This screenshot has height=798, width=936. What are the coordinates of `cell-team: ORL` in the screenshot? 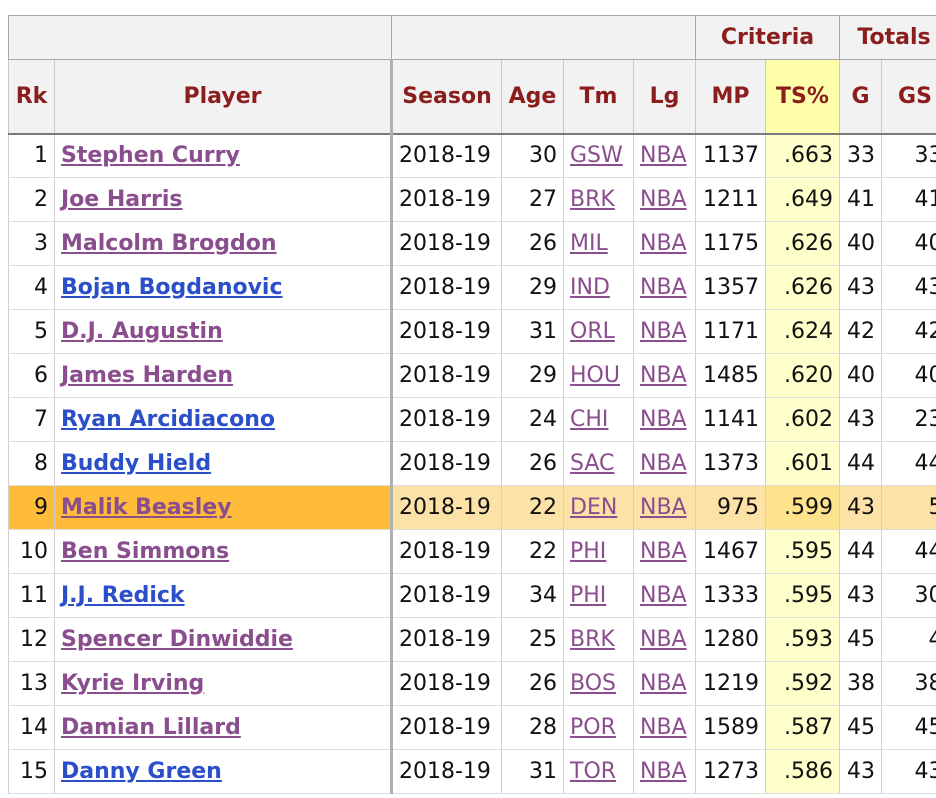 It's located at (598, 331).